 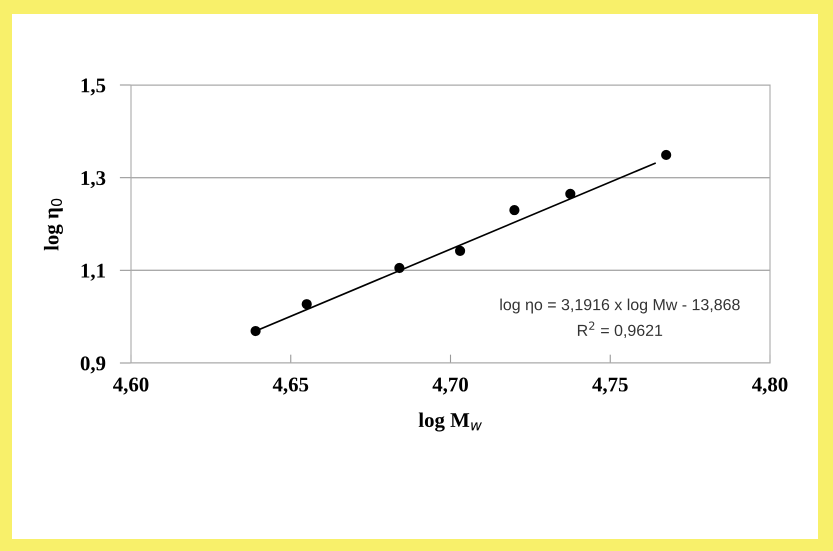 I want to click on x-tick-label: 4,80, so click(x=770, y=386).